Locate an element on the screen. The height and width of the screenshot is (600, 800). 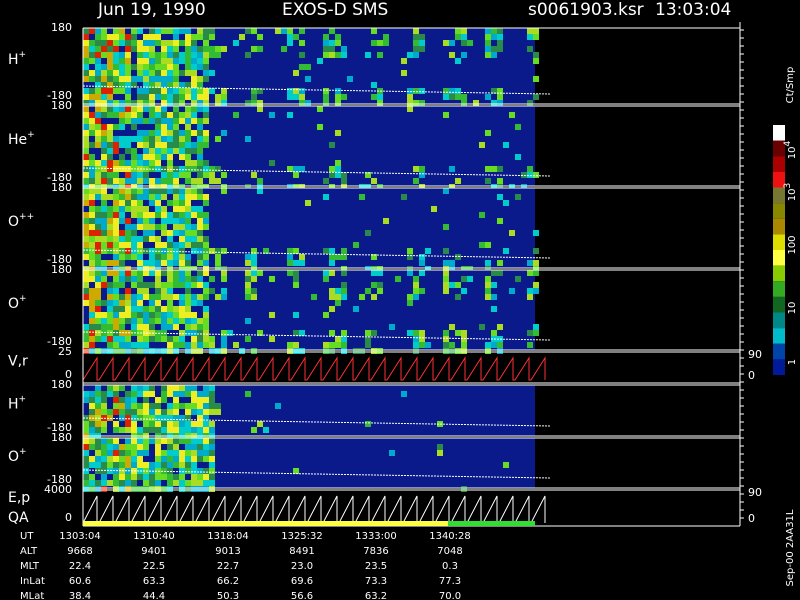
right-tick-label: 0 is located at coordinates (751, 518).